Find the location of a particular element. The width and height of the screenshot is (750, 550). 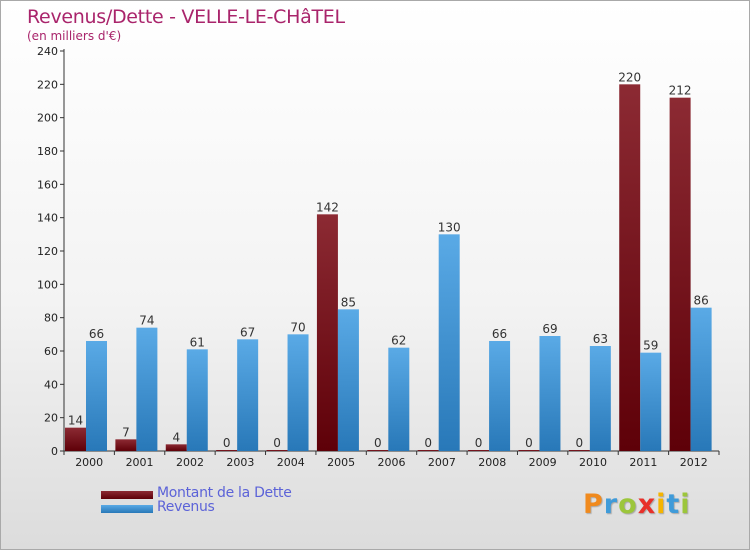

brand-logo-letter: r is located at coordinates (611, 504).